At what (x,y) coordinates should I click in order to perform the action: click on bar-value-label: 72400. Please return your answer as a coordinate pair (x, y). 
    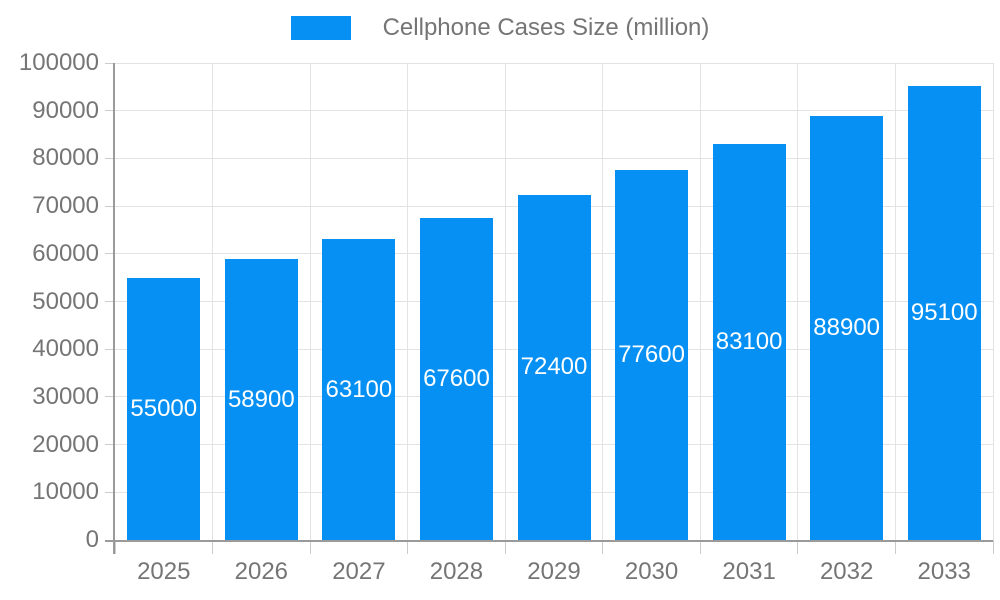
    Looking at the image, I should click on (554, 367).